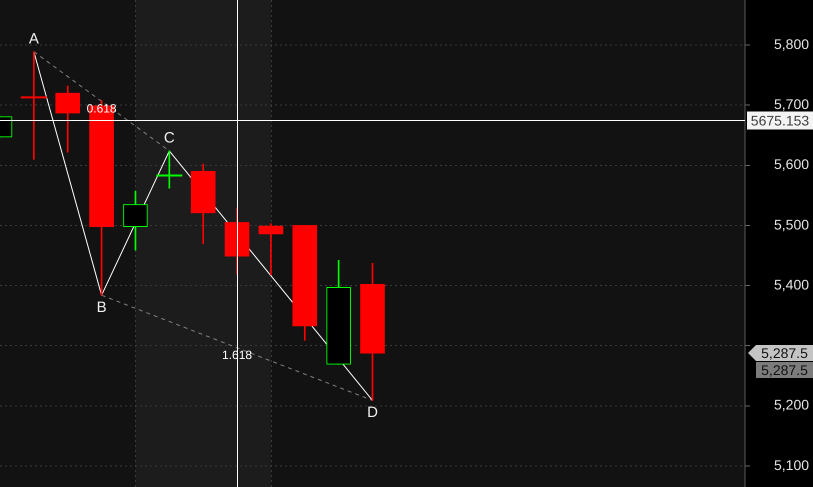  Describe the element at coordinates (792, 404) in the screenshot. I see `y-tick-label: 5,200` at that location.